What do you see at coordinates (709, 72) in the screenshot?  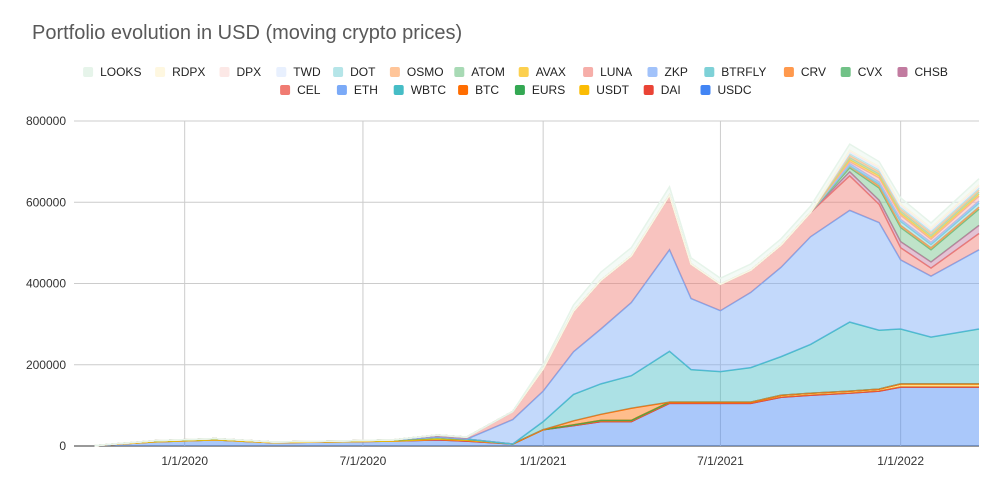 I see `legend-swatch-btrfly` at bounding box center [709, 72].